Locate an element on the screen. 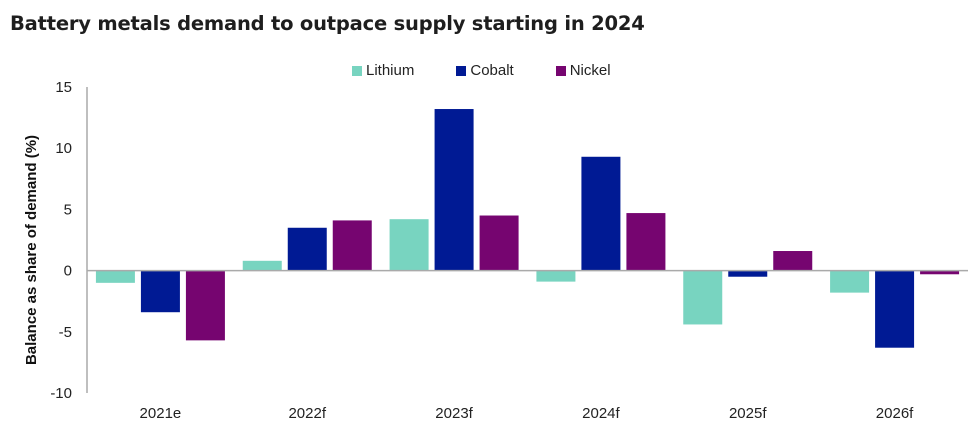 Image resolution: width=975 pixels, height=425 pixels. legend-label-lithium: Lithium is located at coordinates (390, 70).